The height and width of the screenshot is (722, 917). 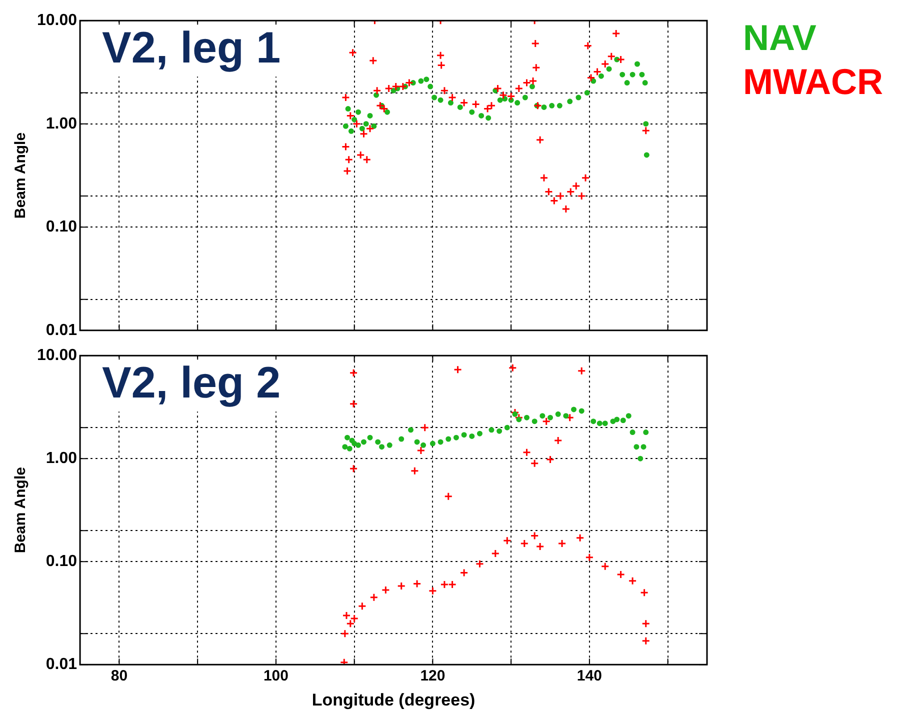 What do you see at coordinates (191, 48) in the screenshot?
I see `chart-title: V2, leg 1` at bounding box center [191, 48].